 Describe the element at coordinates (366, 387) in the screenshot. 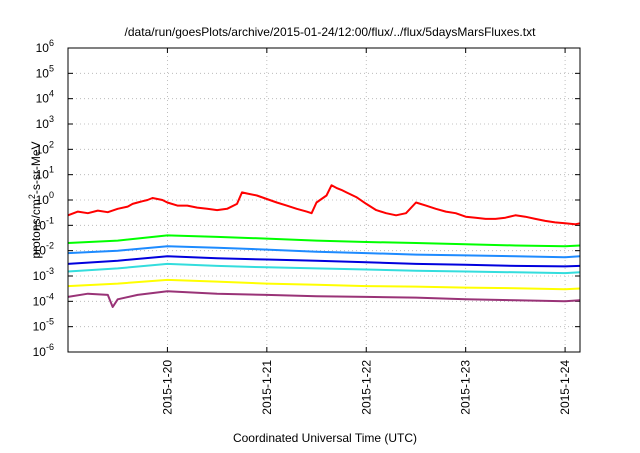

I see `x-tick-label: 2015-1-22` at that location.